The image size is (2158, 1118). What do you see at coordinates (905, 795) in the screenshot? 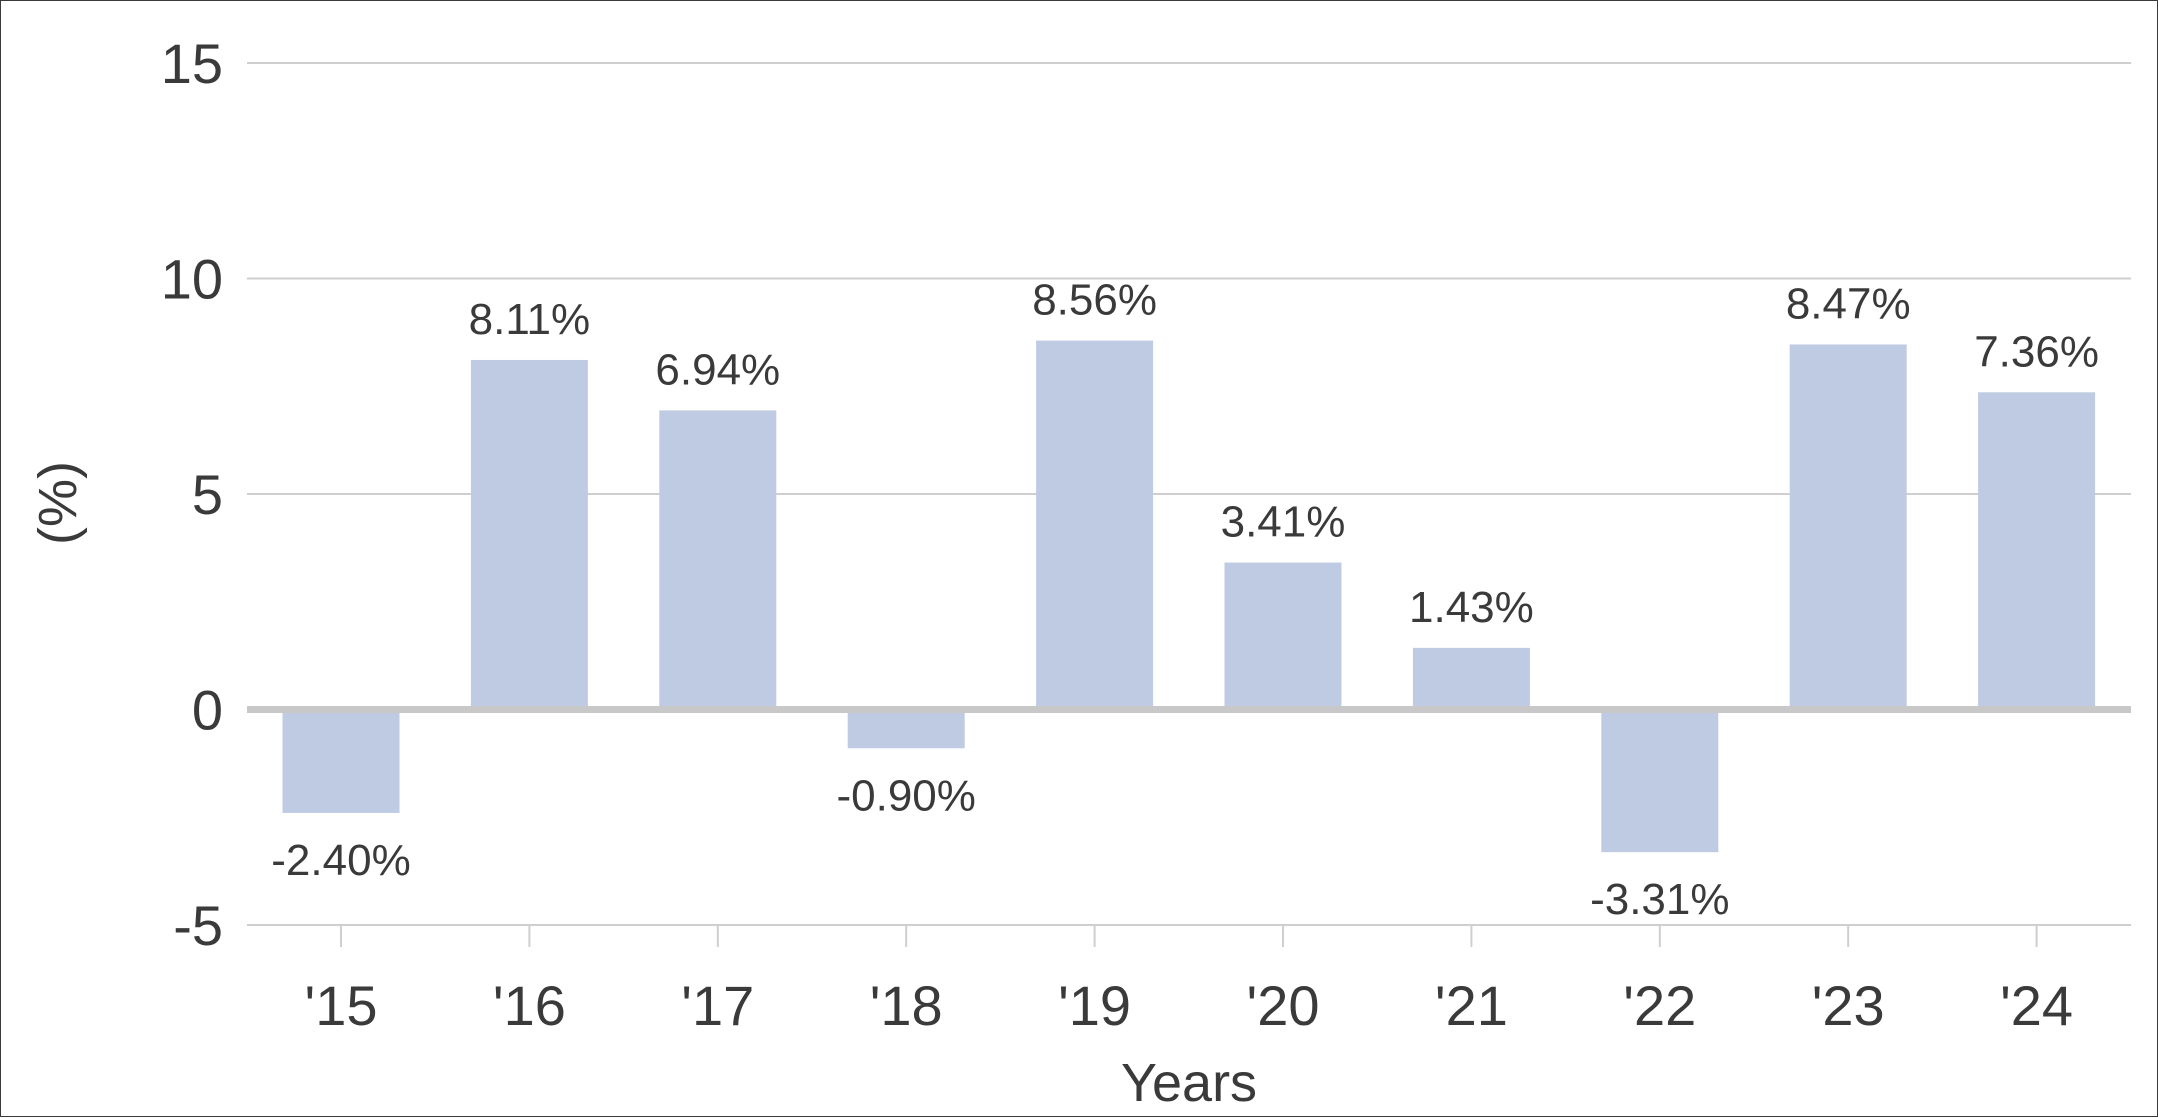
I see `data-label: -0.90%` at bounding box center [905, 795].